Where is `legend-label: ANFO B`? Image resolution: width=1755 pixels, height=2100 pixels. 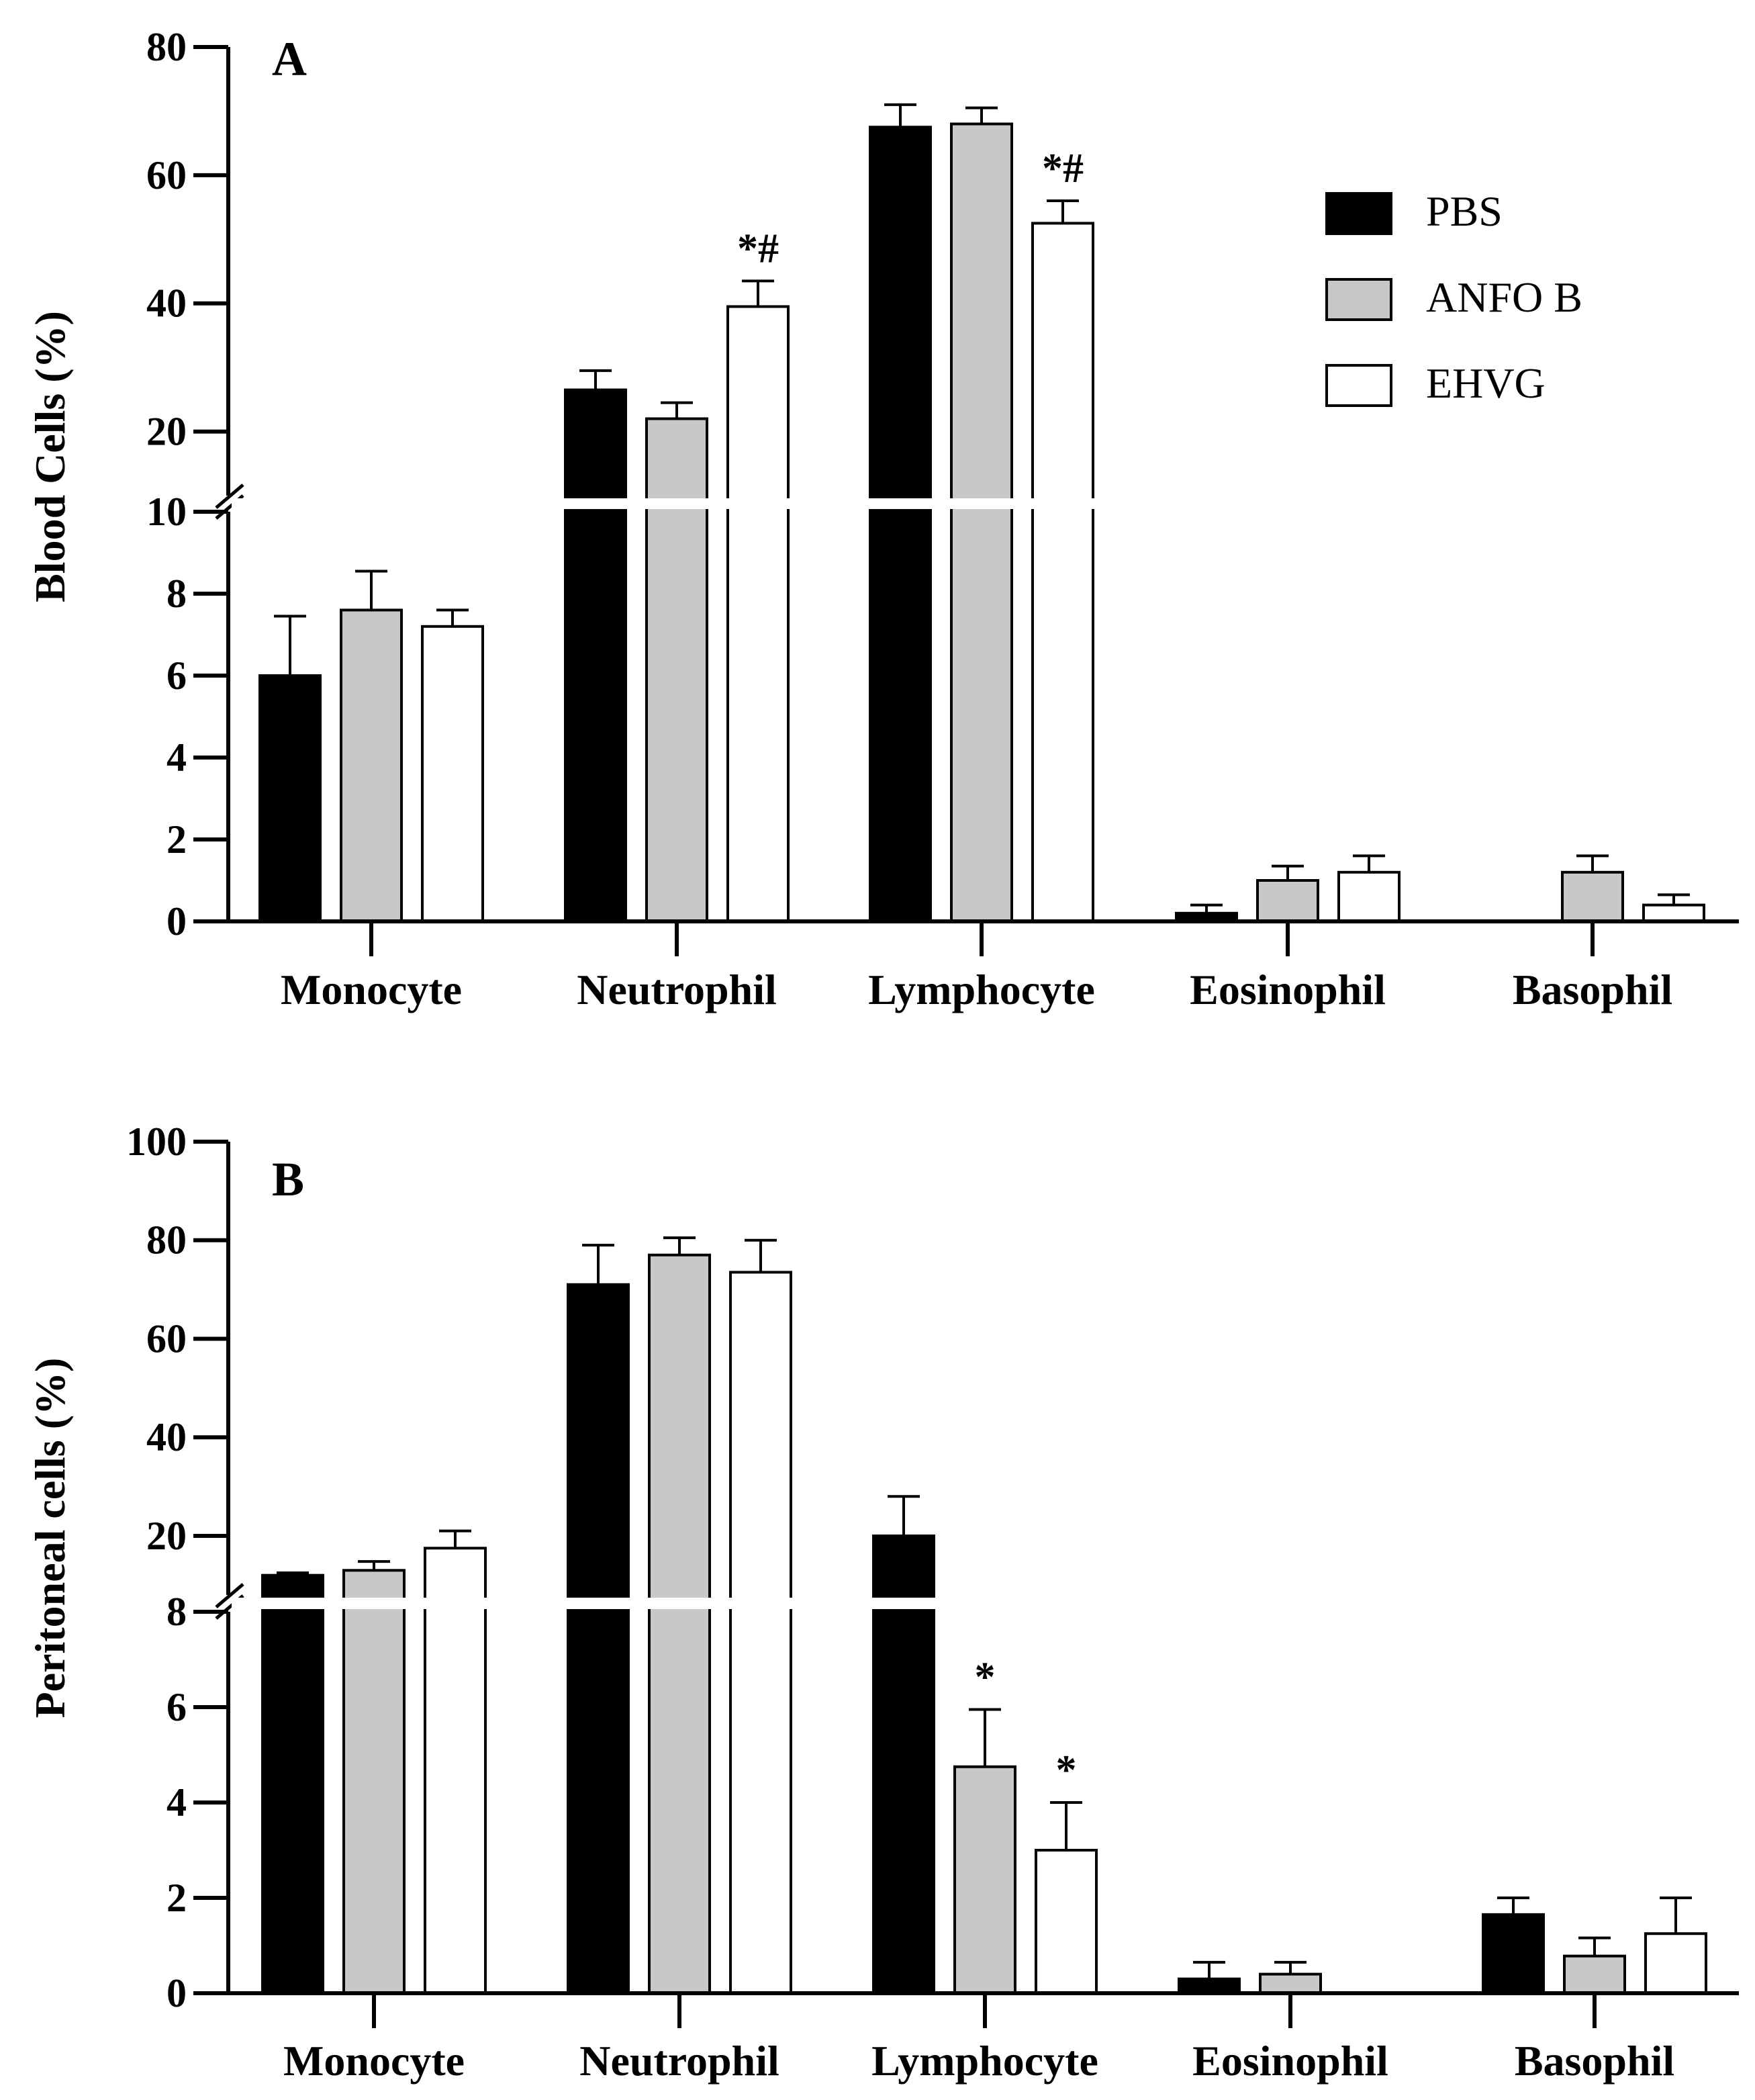
legend-label: ANFO B is located at coordinates (1504, 297).